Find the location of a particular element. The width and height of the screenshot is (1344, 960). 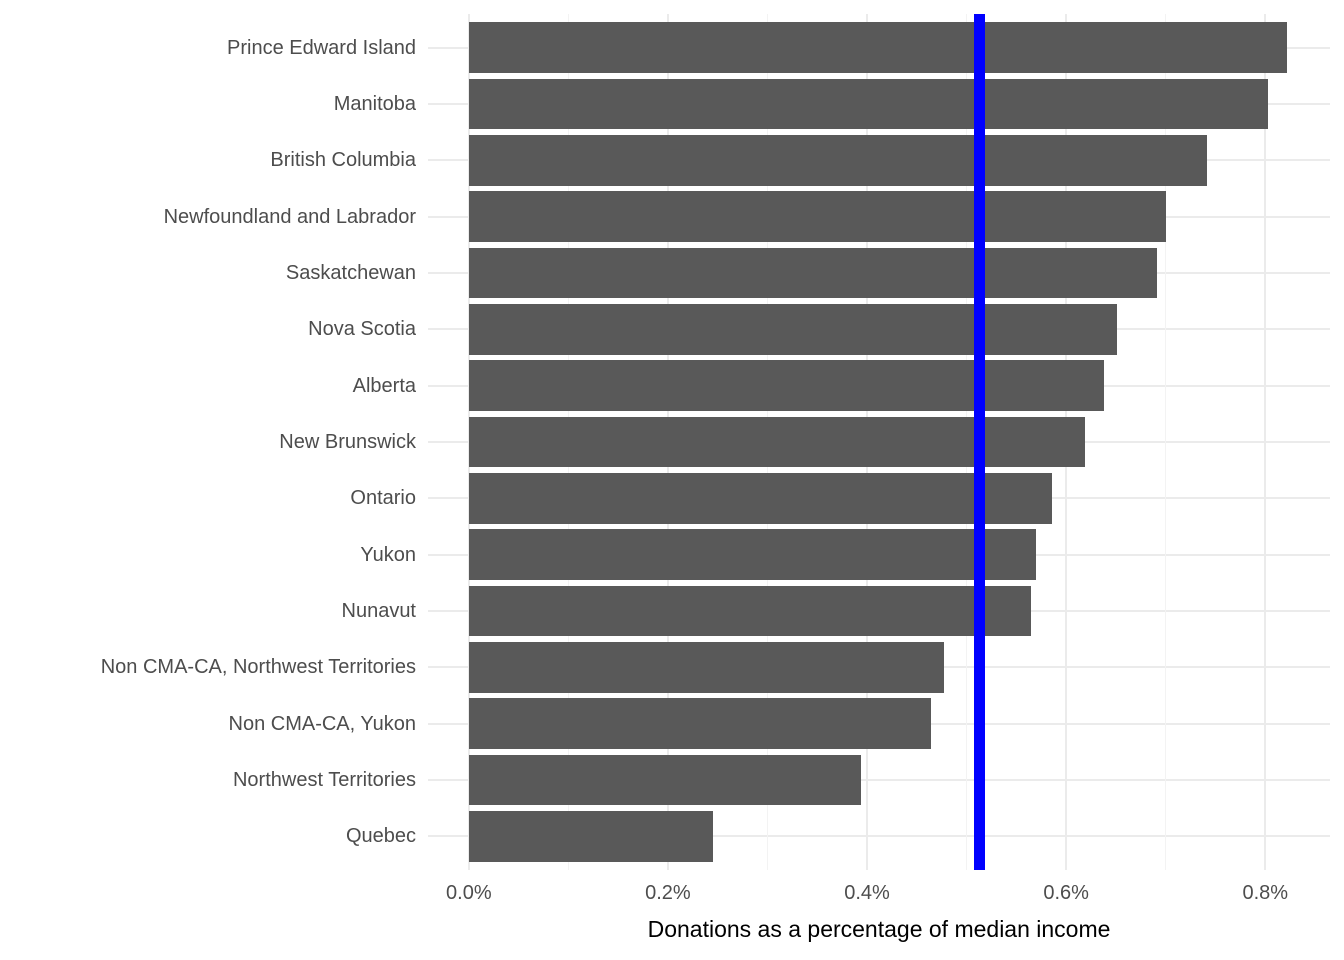

bar-northwest-territories is located at coordinates (665, 780).